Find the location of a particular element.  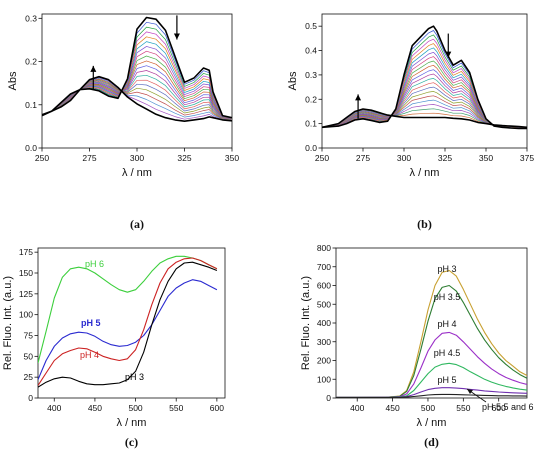

y-tick-label: 200 is located at coordinates (324, 361).